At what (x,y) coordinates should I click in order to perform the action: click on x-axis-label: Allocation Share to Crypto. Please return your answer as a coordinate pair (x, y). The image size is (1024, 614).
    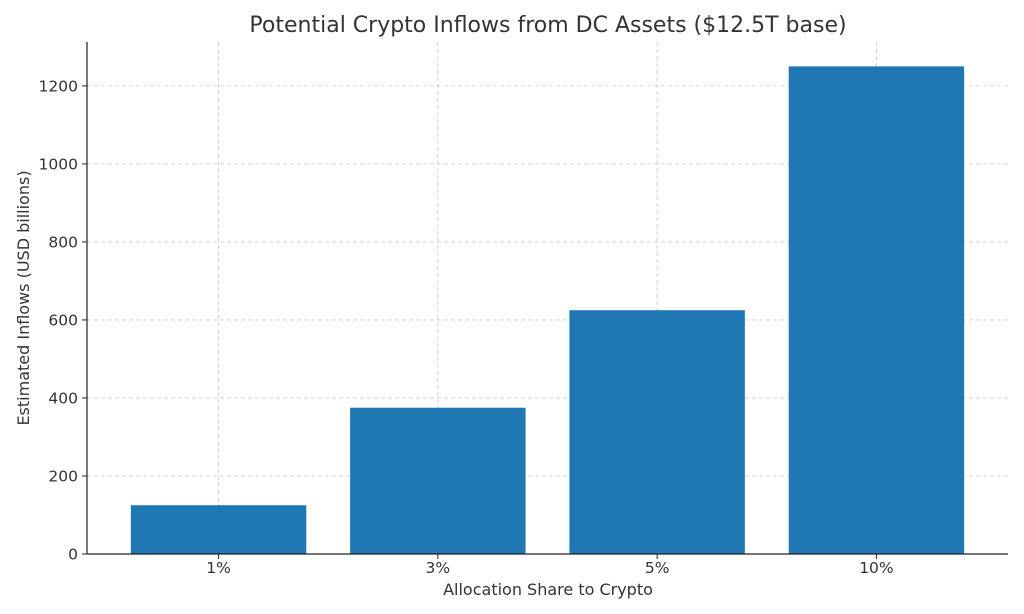
    Looking at the image, I should click on (548, 589).